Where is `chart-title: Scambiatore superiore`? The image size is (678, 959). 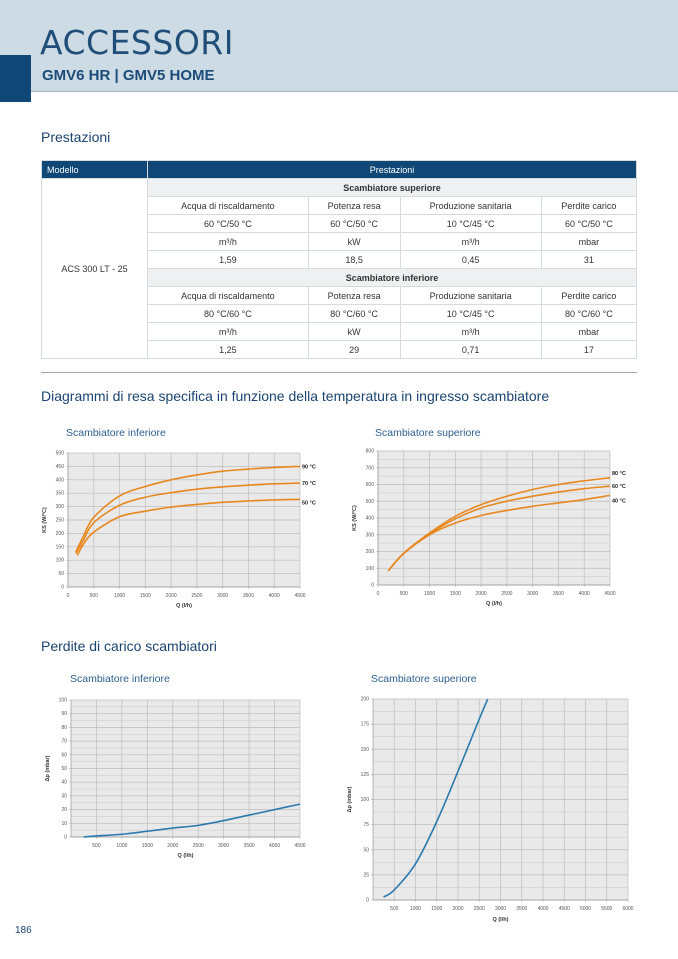
chart-title: Scambiatore superiore is located at coordinates (428, 433).